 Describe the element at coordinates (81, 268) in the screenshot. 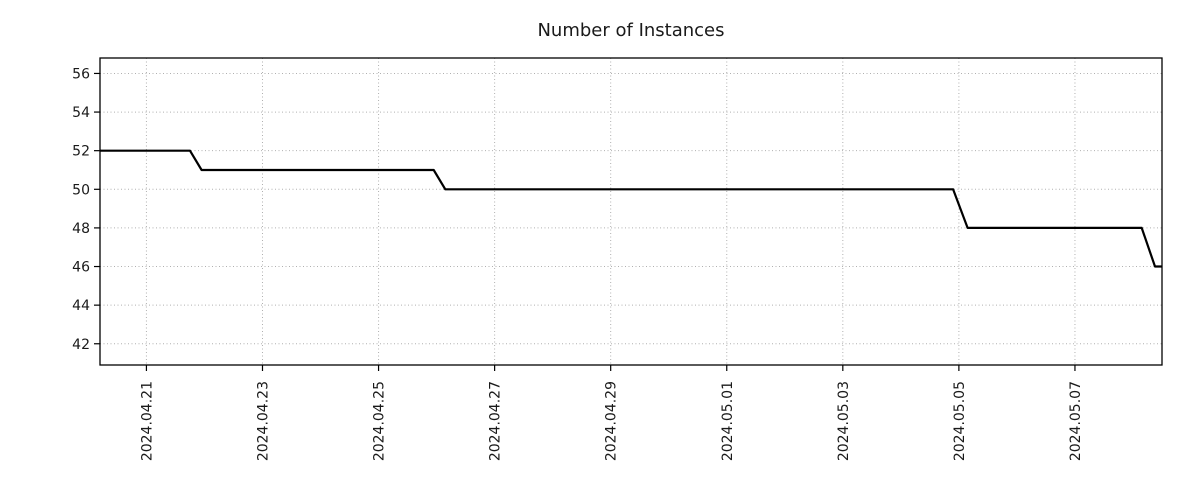

I see `y-tick-label: 46` at that location.